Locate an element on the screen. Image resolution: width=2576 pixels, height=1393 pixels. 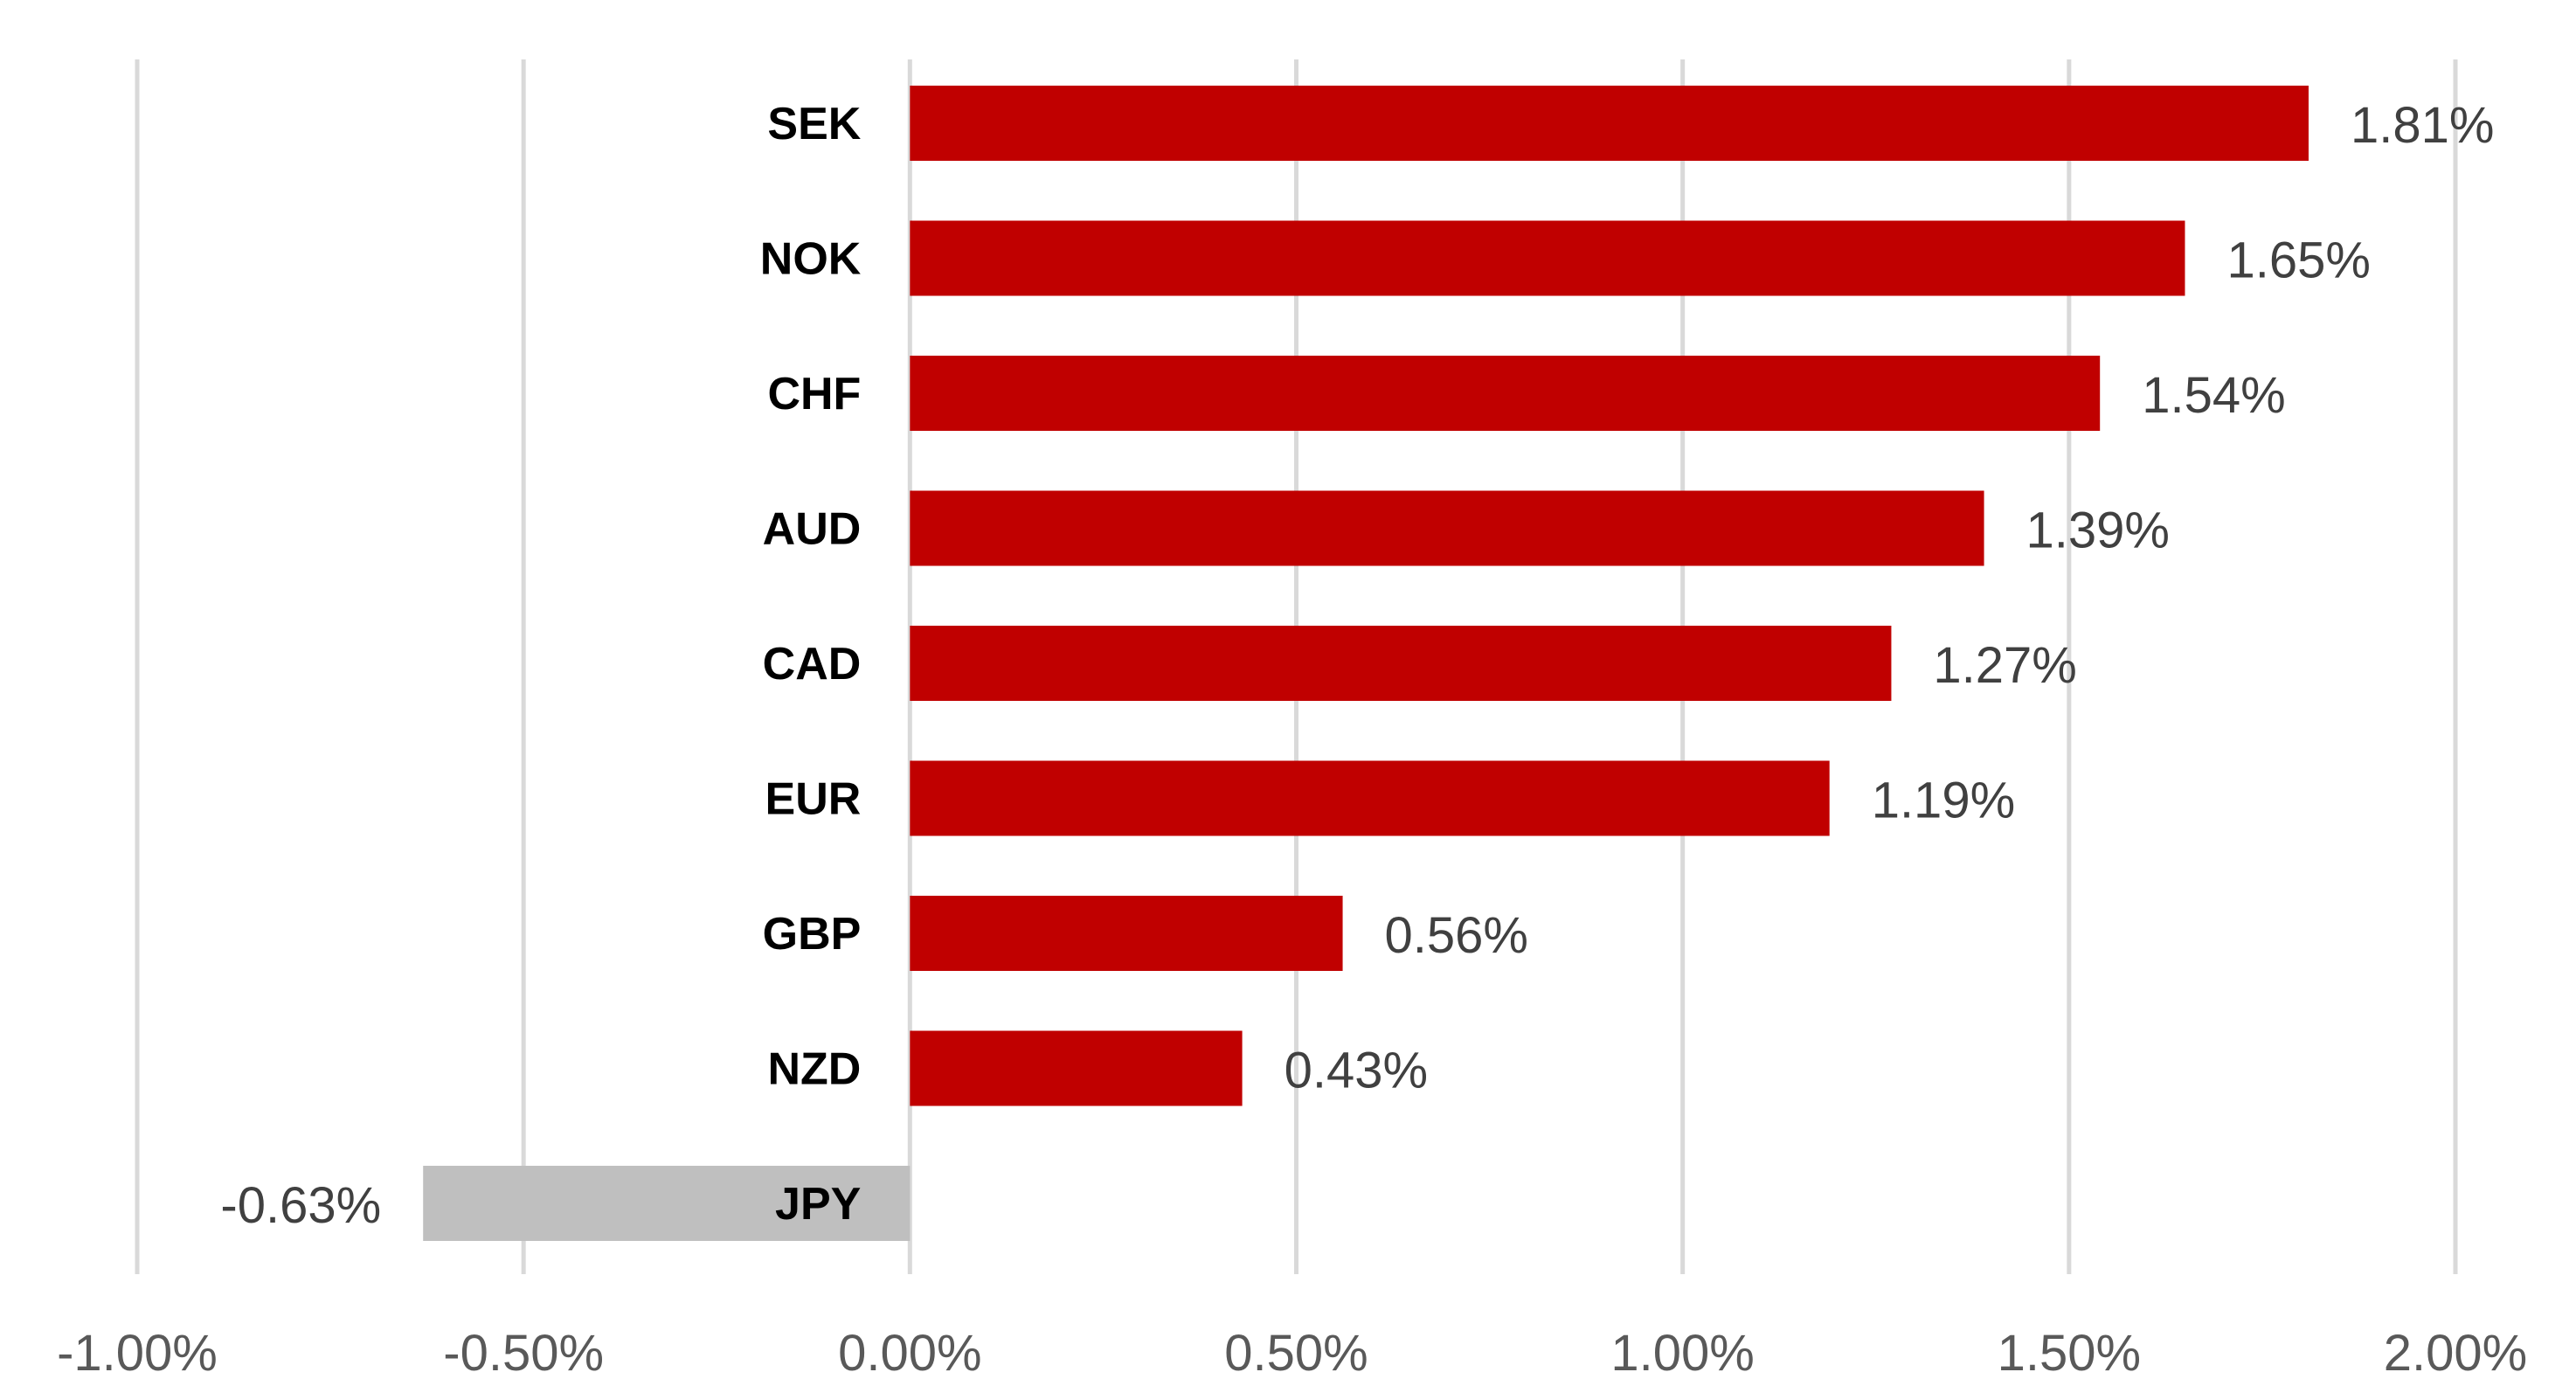
x-tick-label: -1.00% is located at coordinates (137, 1354).